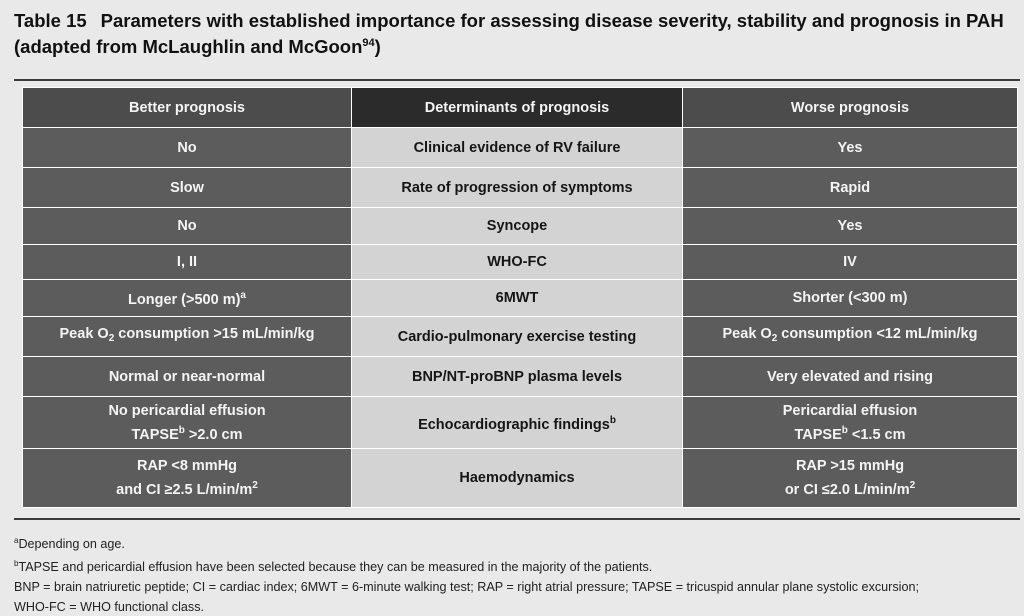  Describe the element at coordinates (517, 376) in the screenshot. I see `cell-determinant: BNP/NT-proBNP plasma levels` at that location.